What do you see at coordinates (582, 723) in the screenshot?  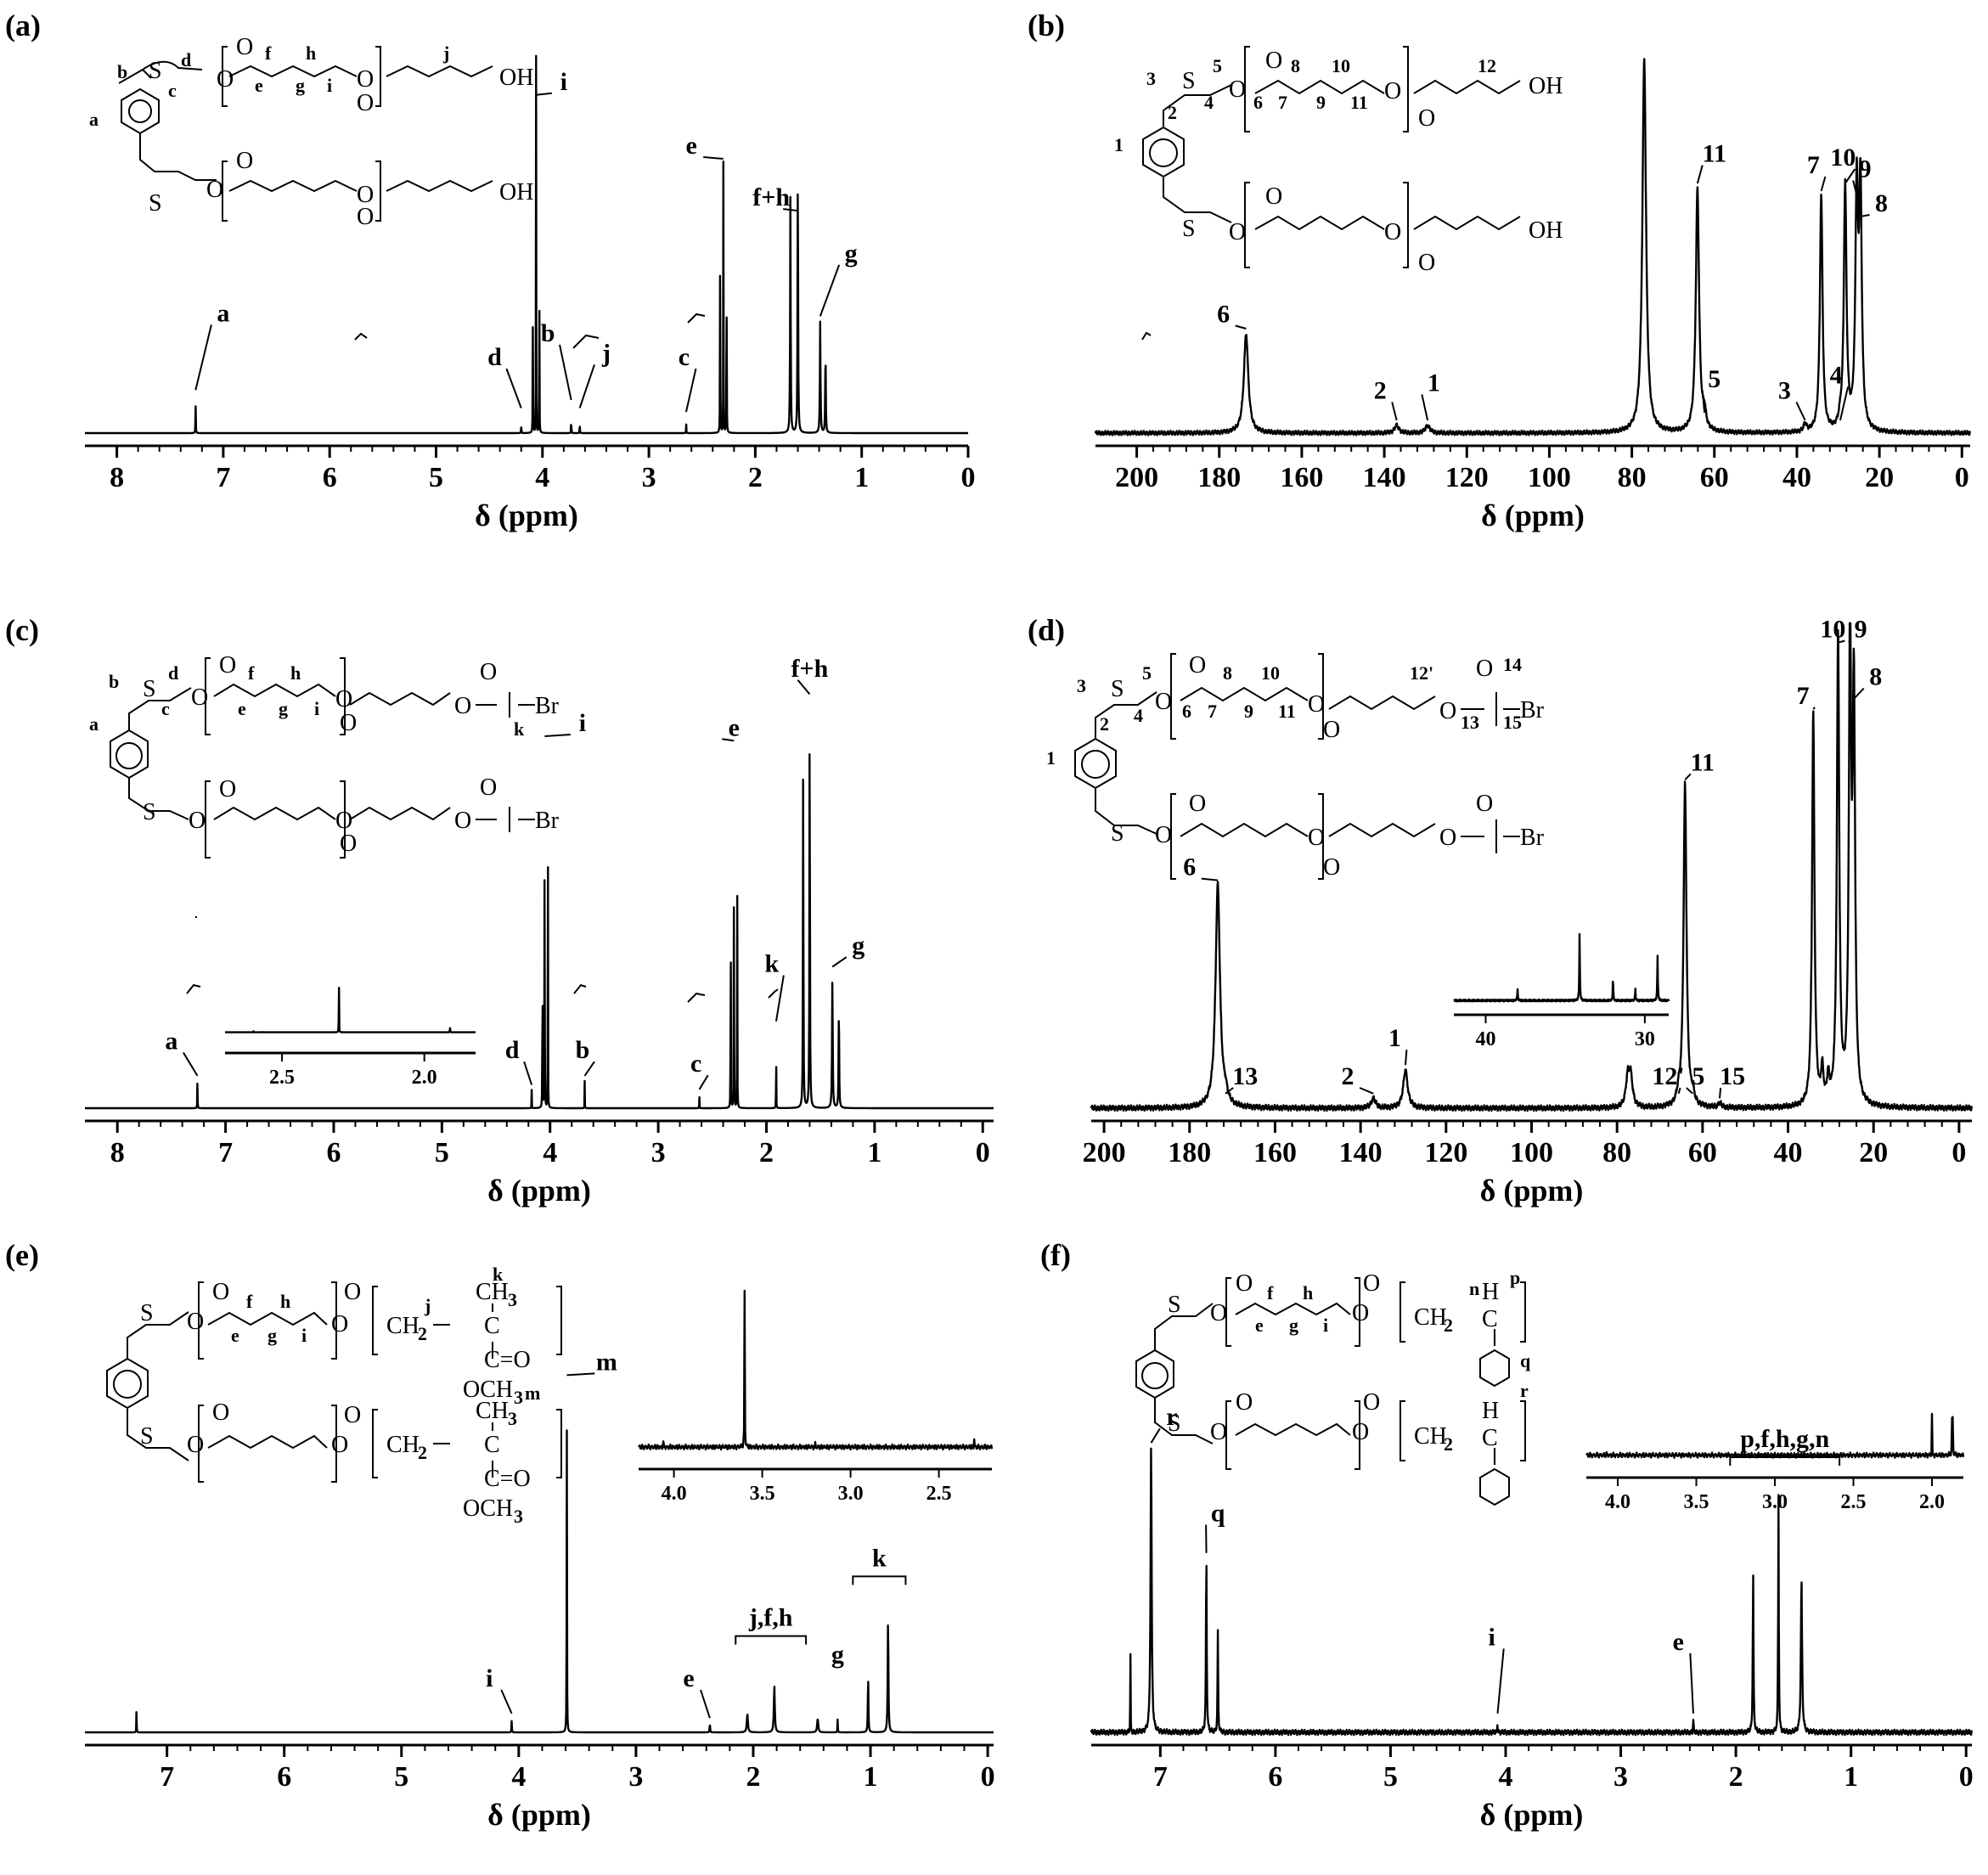 I see `peak-label-c-3: i` at bounding box center [582, 723].